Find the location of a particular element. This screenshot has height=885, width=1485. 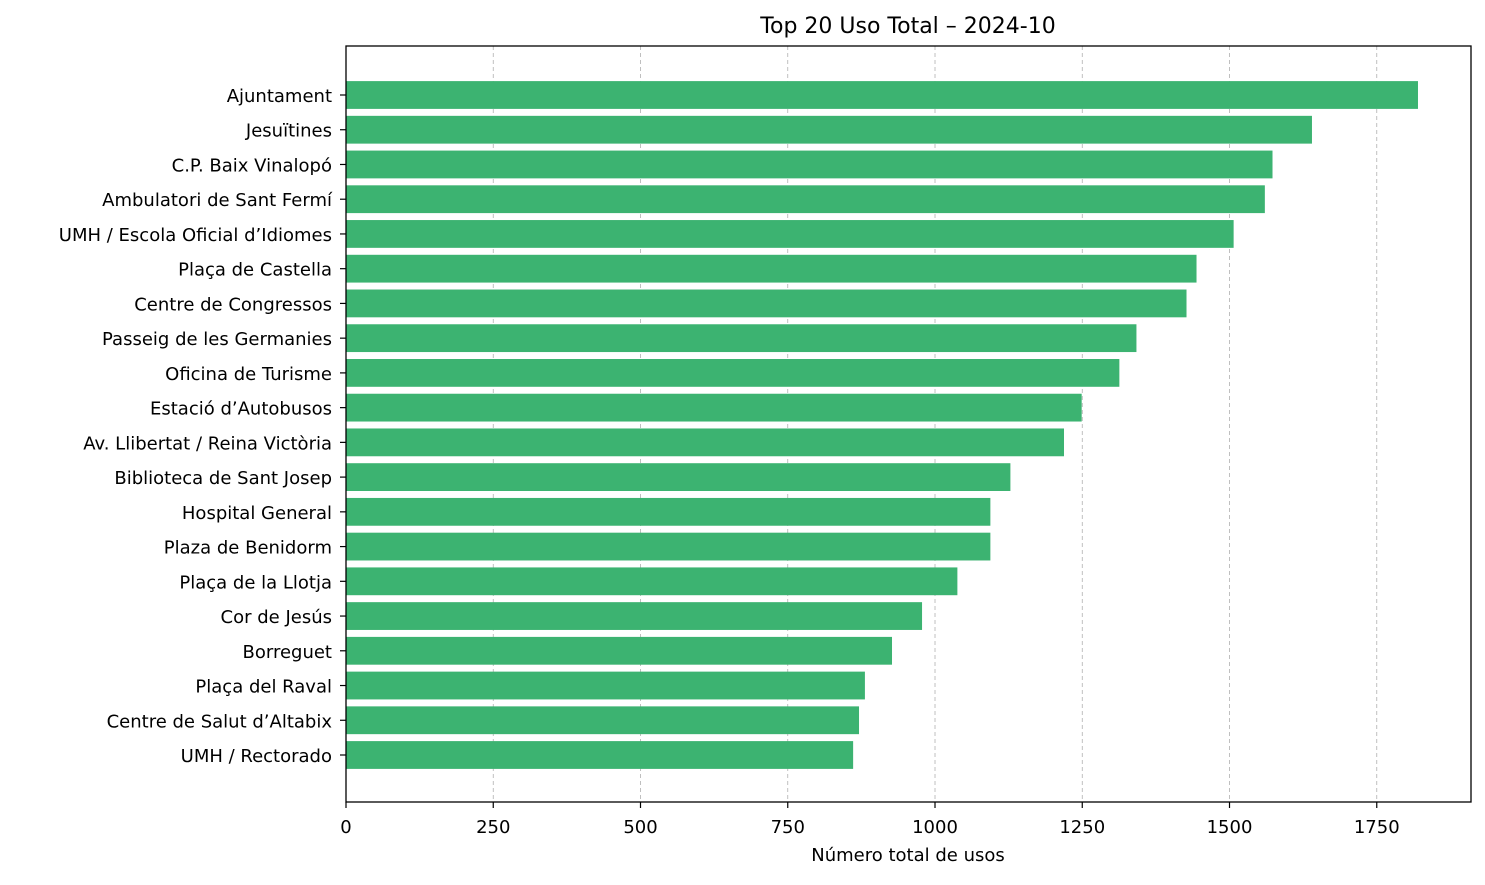

x-tick-label: 750 is located at coordinates (788, 827).